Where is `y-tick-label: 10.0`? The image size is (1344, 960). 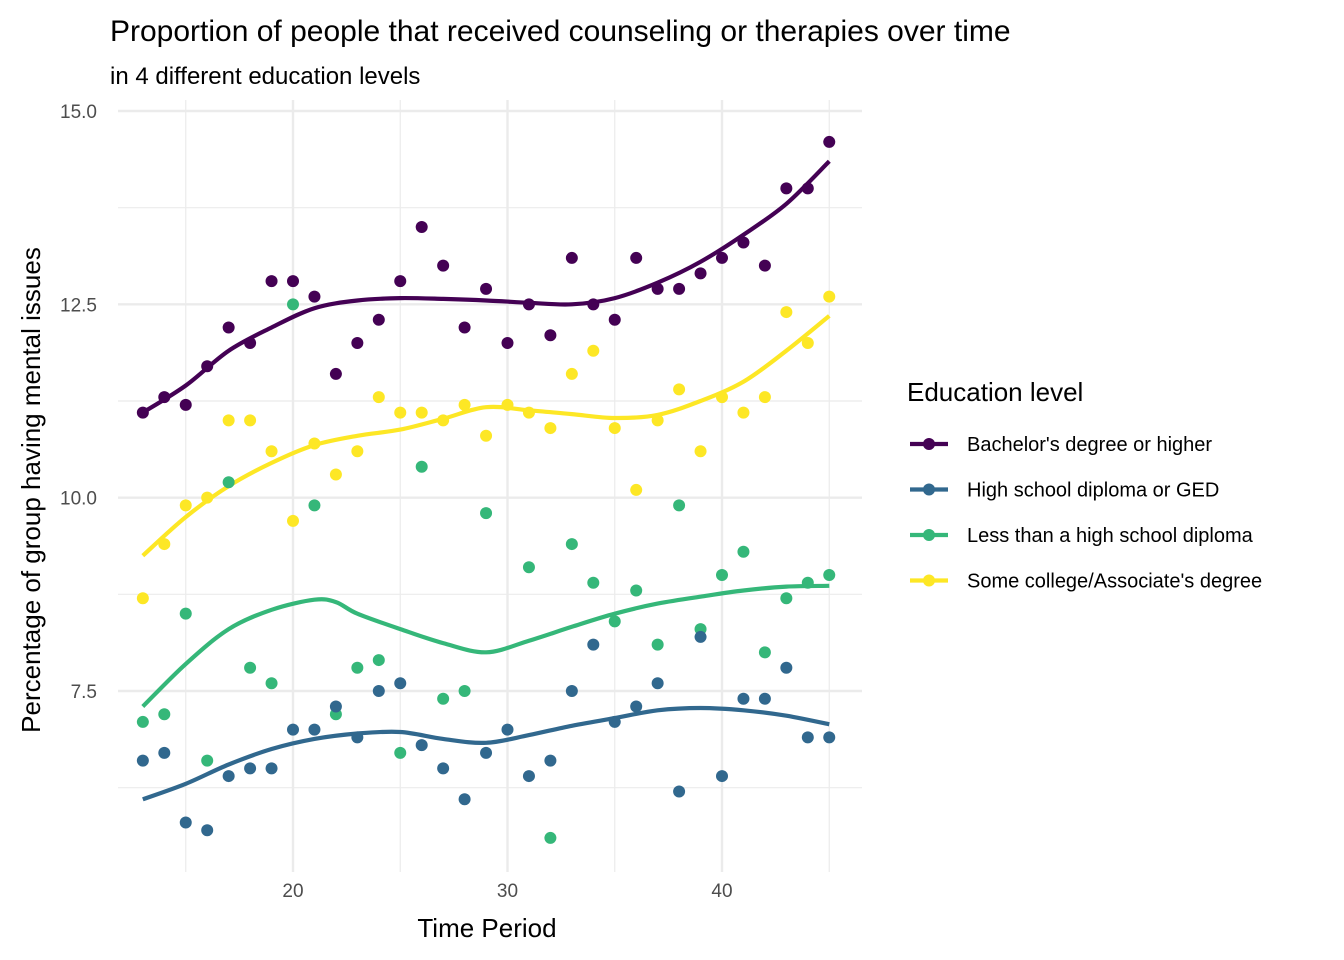
y-tick-label: 10.0 is located at coordinates (78, 499).